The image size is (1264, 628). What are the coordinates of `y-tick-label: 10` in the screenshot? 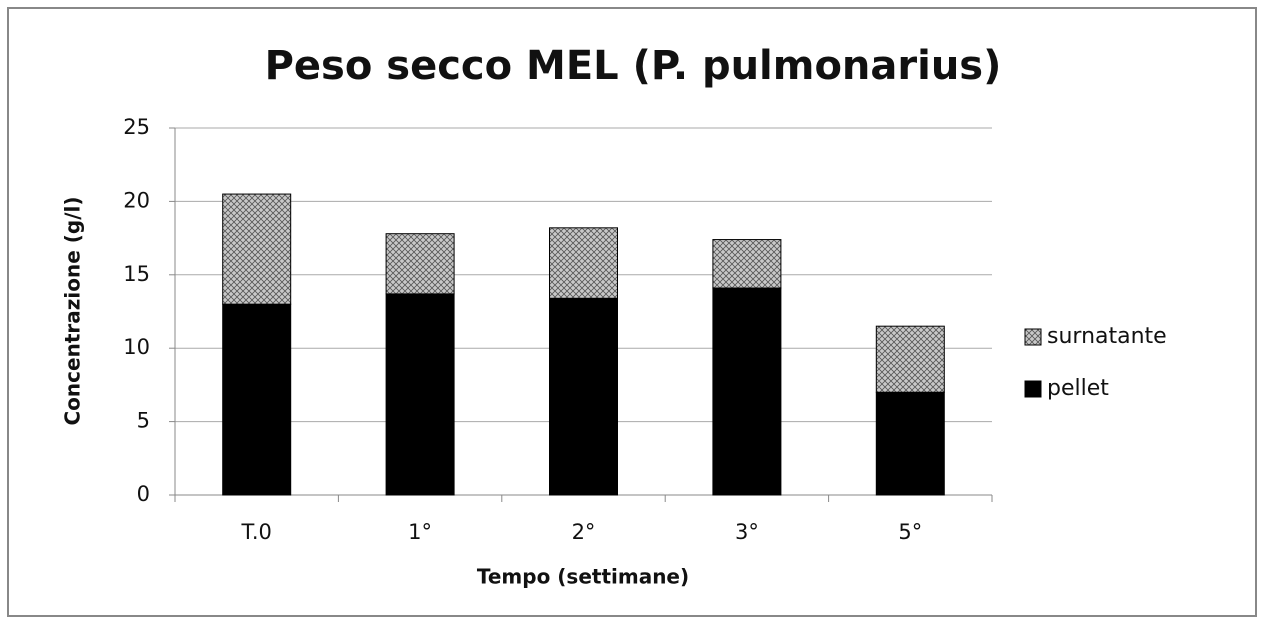 It's located at (136, 347).